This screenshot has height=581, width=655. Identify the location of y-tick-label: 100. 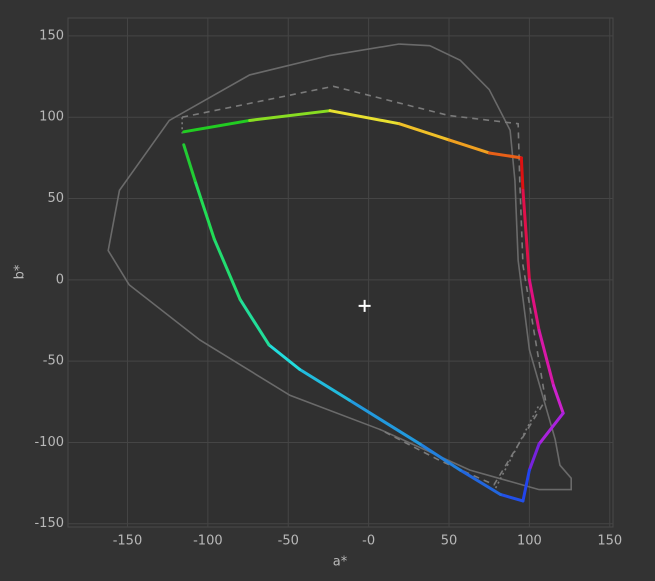
(51, 117).